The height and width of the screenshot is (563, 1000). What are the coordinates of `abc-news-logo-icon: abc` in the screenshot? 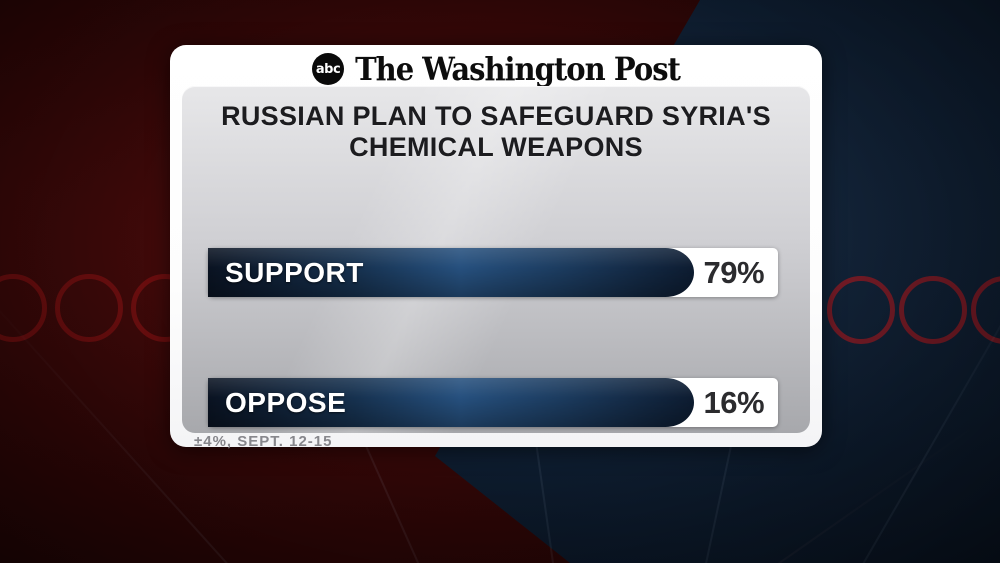 It's located at (328, 69).